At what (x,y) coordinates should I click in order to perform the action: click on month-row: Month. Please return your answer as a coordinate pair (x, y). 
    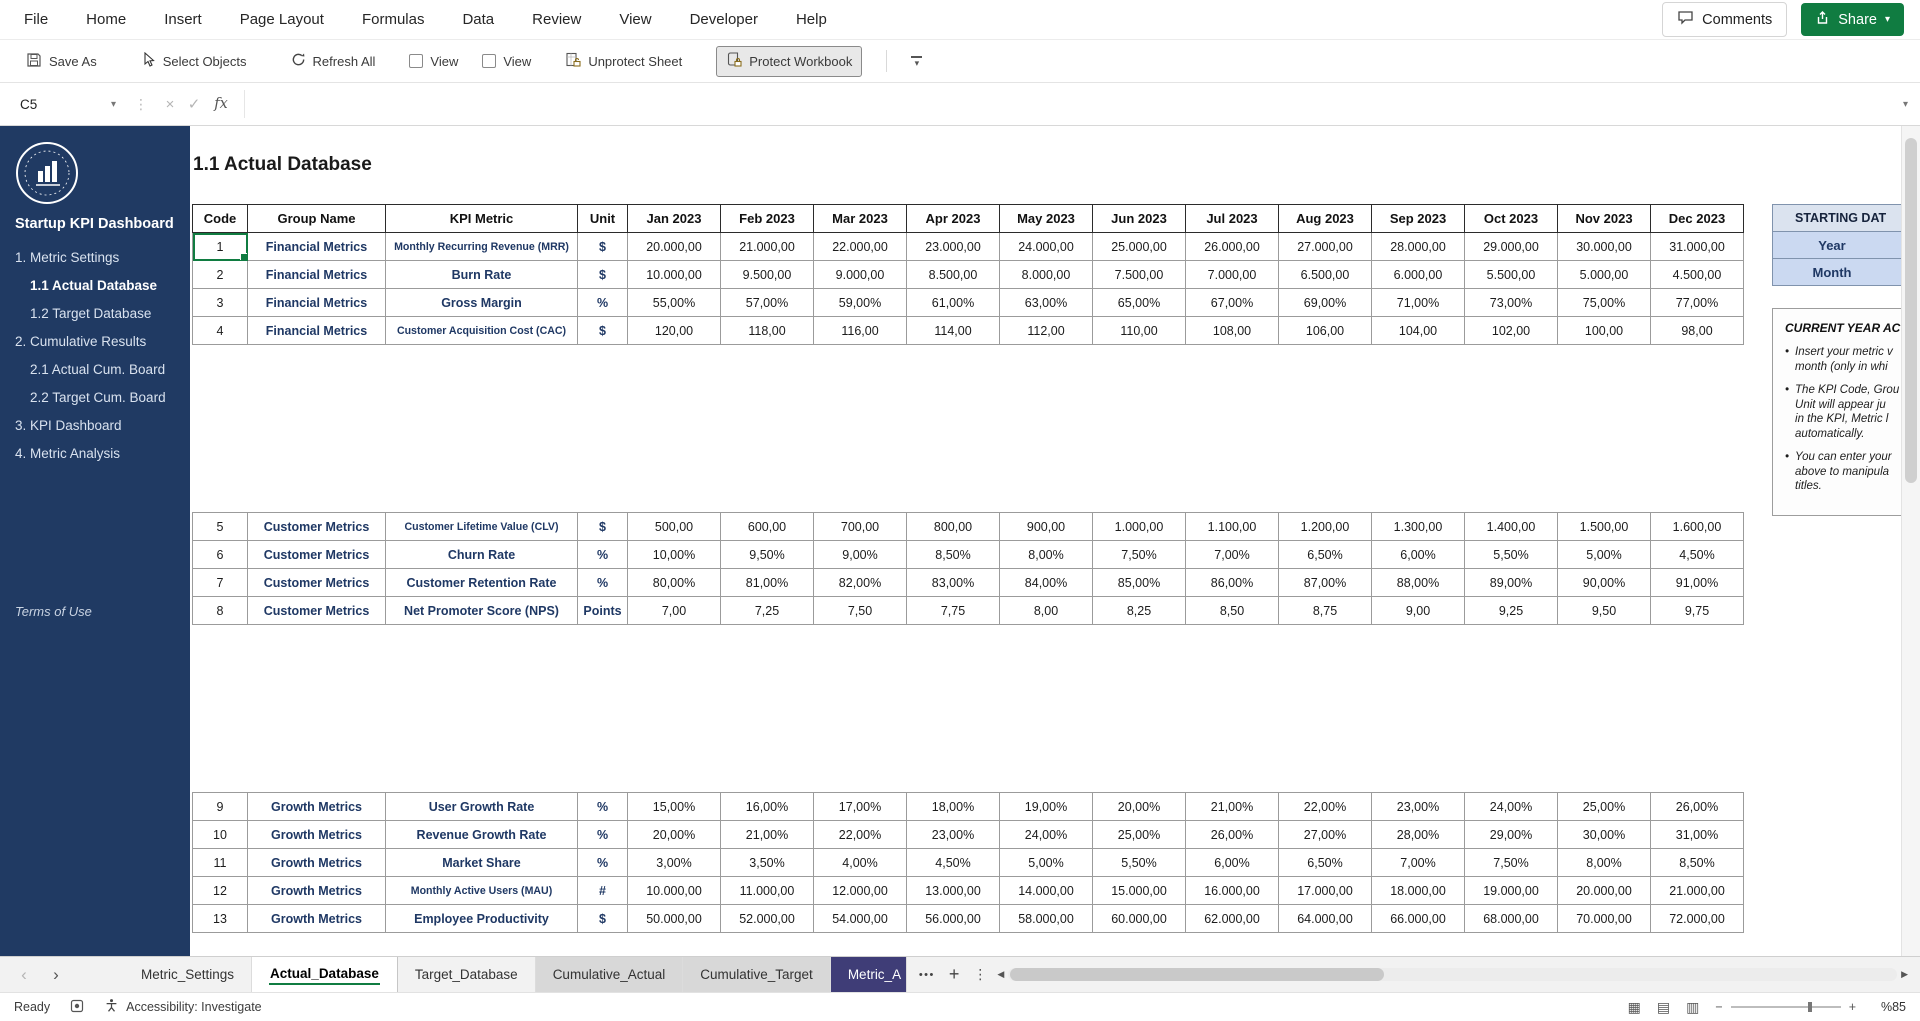
    Looking at the image, I should click on (1836, 272).